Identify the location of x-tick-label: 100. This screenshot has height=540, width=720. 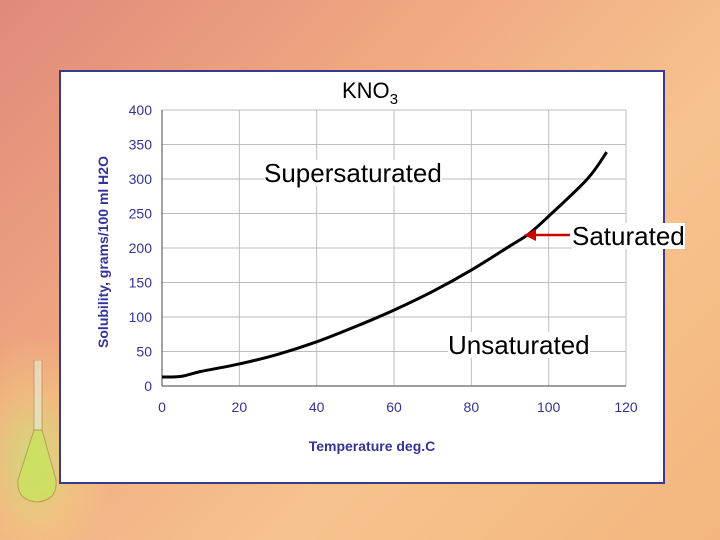
(549, 407).